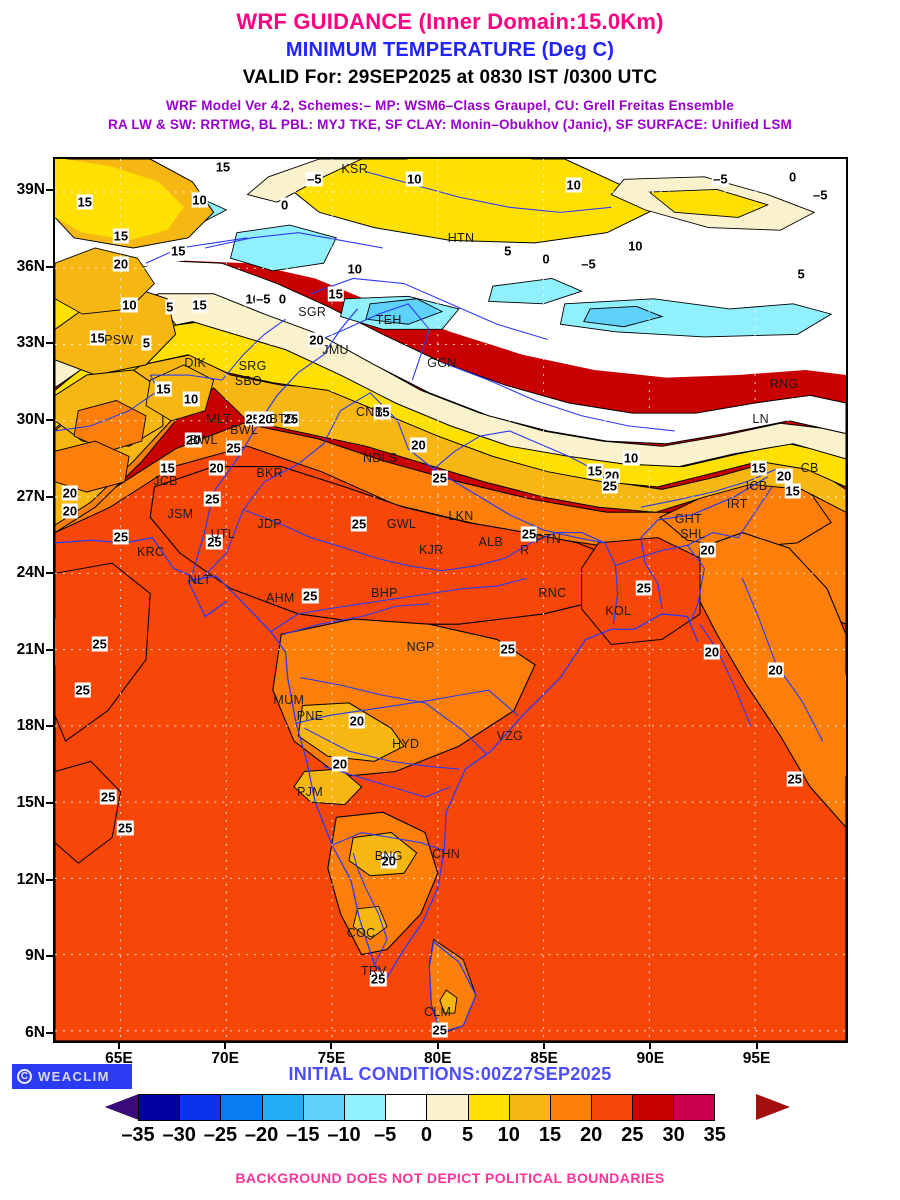 This screenshot has height=1200, width=900. What do you see at coordinates (688, 519) in the screenshot?
I see `city-label: GHT` at bounding box center [688, 519].